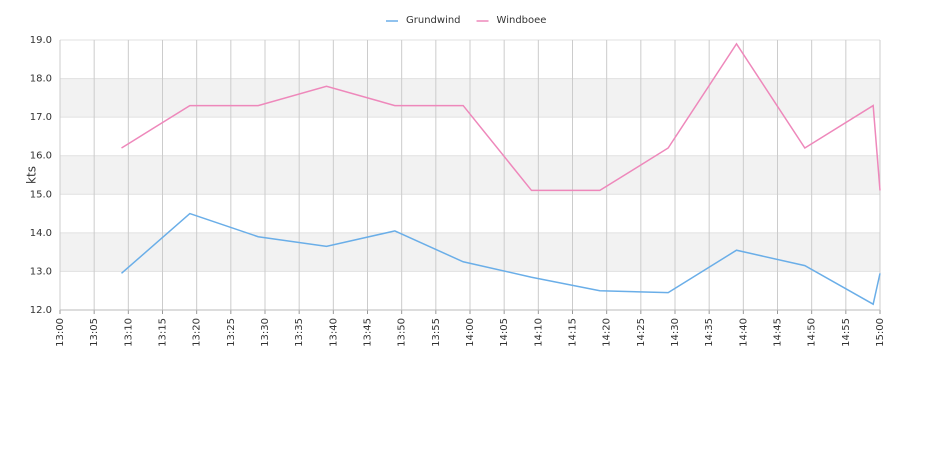  Describe the element at coordinates (675, 332) in the screenshot. I see `x-tick-label: 14:30` at that location.